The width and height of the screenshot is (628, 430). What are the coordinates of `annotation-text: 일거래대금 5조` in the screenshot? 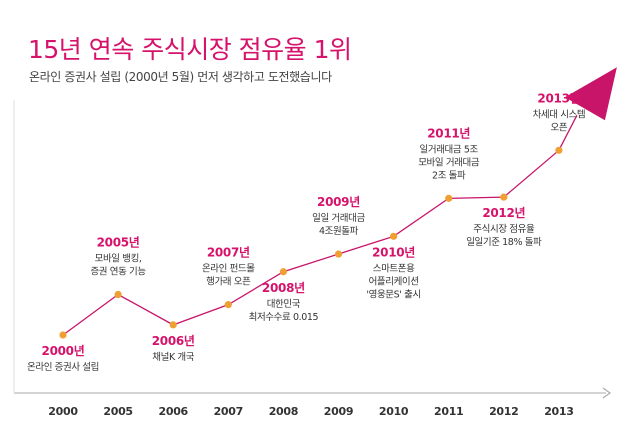 It's located at (449, 149).